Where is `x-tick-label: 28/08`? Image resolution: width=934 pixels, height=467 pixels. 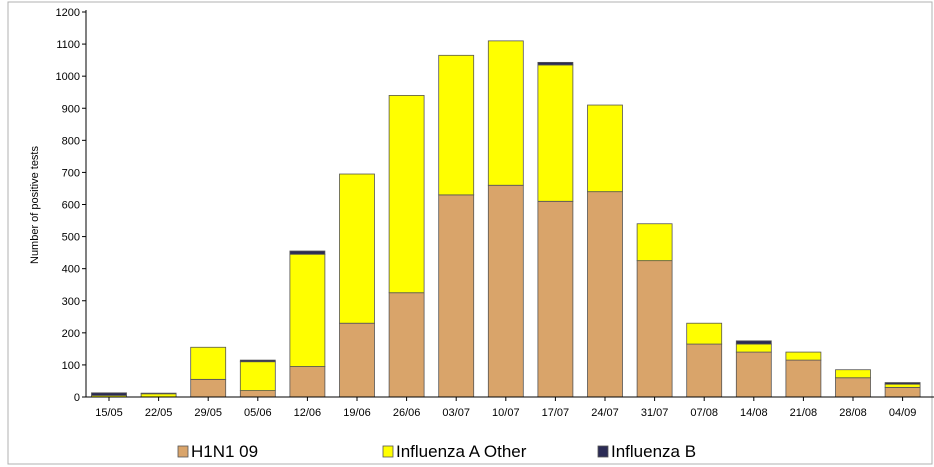 x-tick-label: 28/08 is located at coordinates (853, 413).